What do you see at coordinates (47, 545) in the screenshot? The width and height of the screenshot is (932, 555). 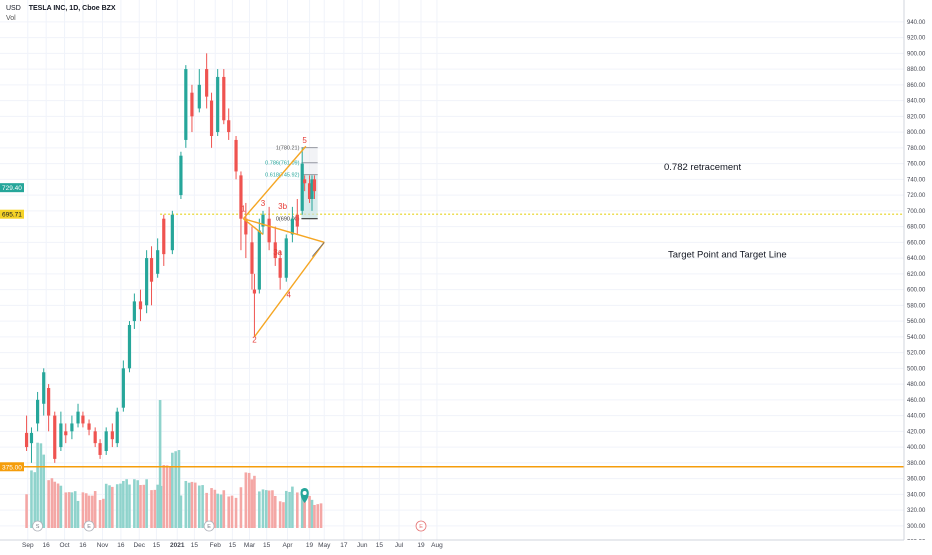 I see `time-tick-label: 16` at bounding box center [47, 545].